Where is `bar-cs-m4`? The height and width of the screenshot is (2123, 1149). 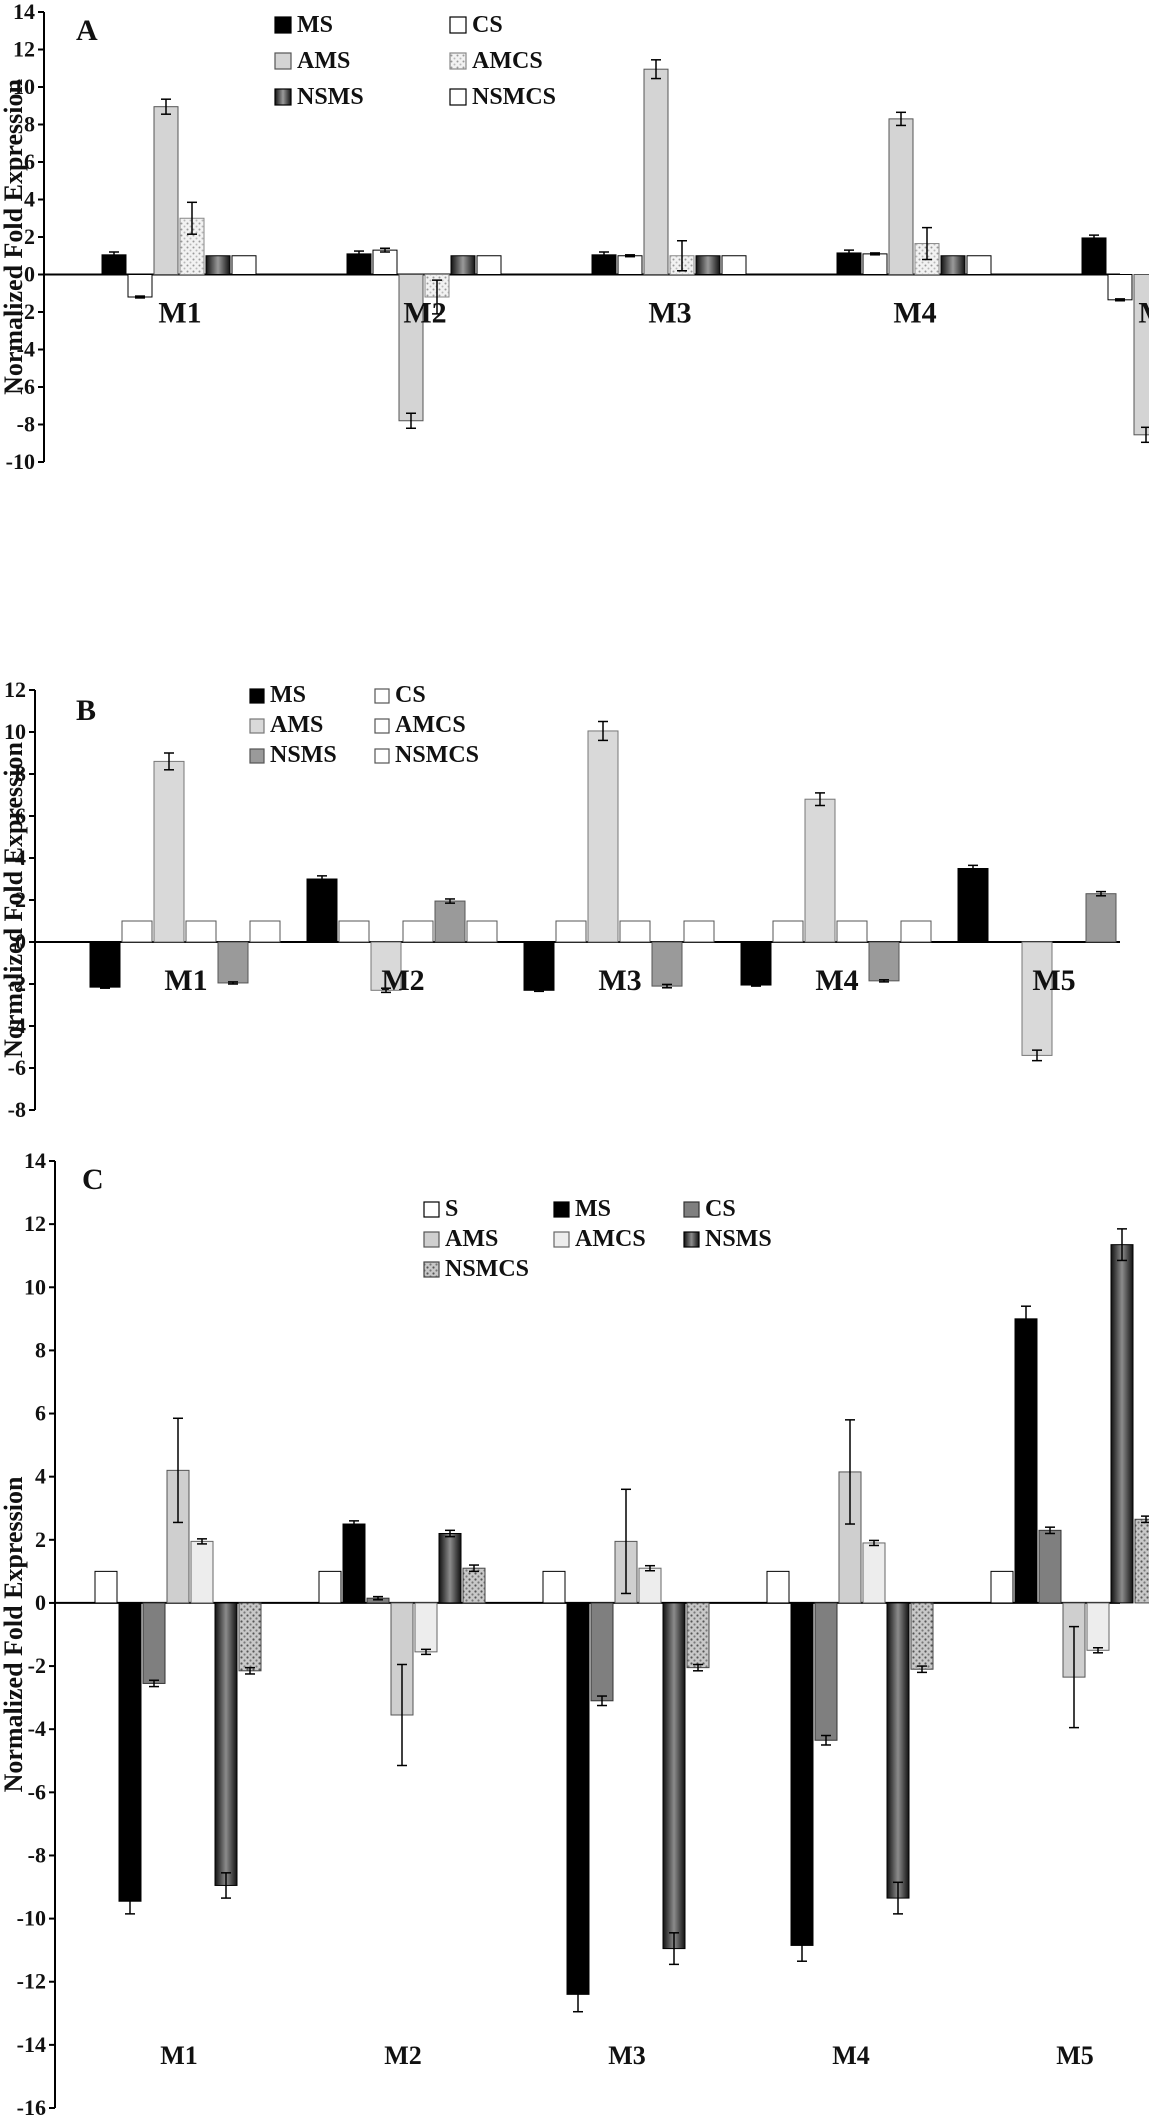 bar-cs-m4 is located at coordinates (788, 931).